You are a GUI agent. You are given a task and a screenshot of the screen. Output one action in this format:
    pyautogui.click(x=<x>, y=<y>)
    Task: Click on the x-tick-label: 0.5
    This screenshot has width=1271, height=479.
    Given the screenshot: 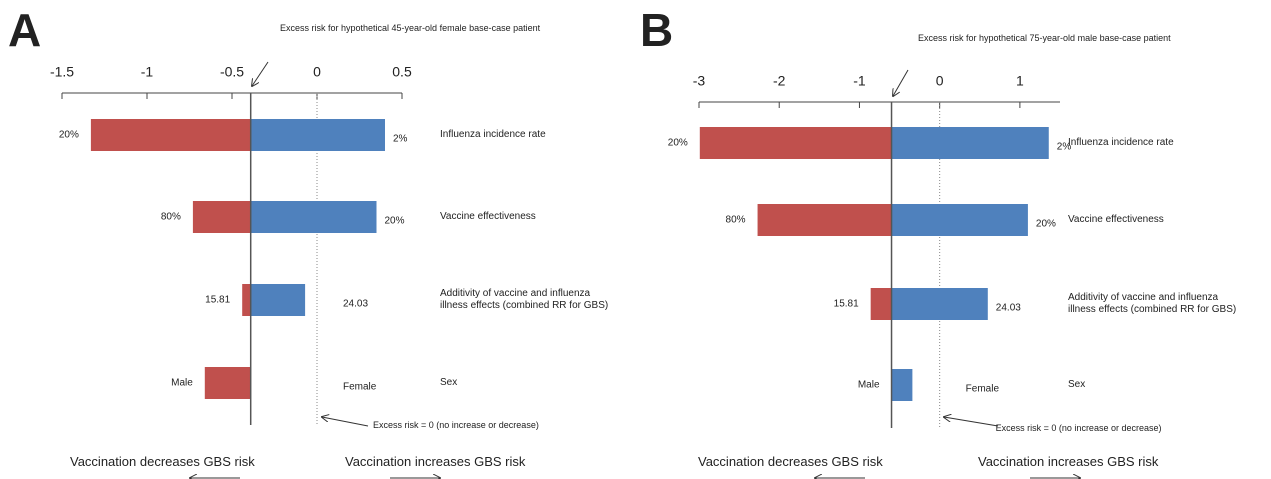 What is the action you would take?
    pyautogui.click(x=402, y=72)
    